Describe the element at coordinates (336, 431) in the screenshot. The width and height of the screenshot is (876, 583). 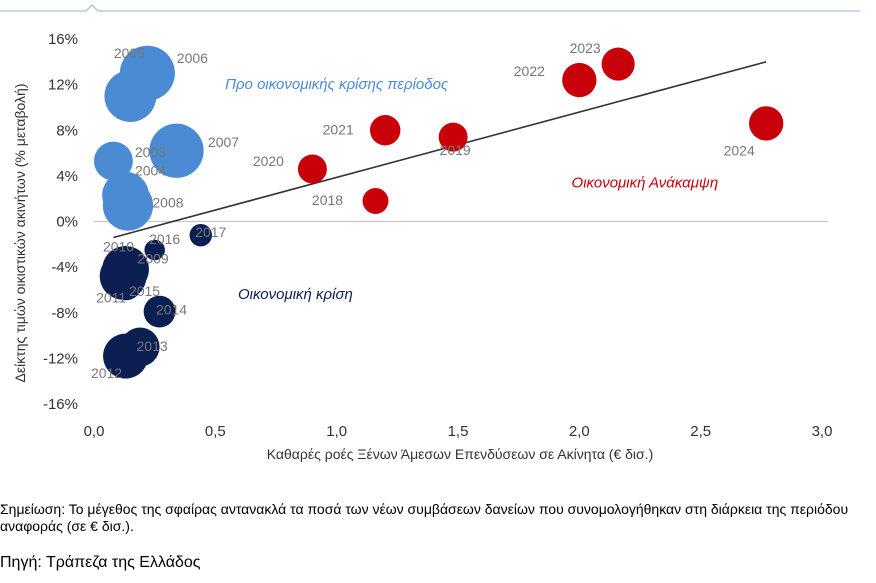
I see `x-tick-label: 1,0` at that location.